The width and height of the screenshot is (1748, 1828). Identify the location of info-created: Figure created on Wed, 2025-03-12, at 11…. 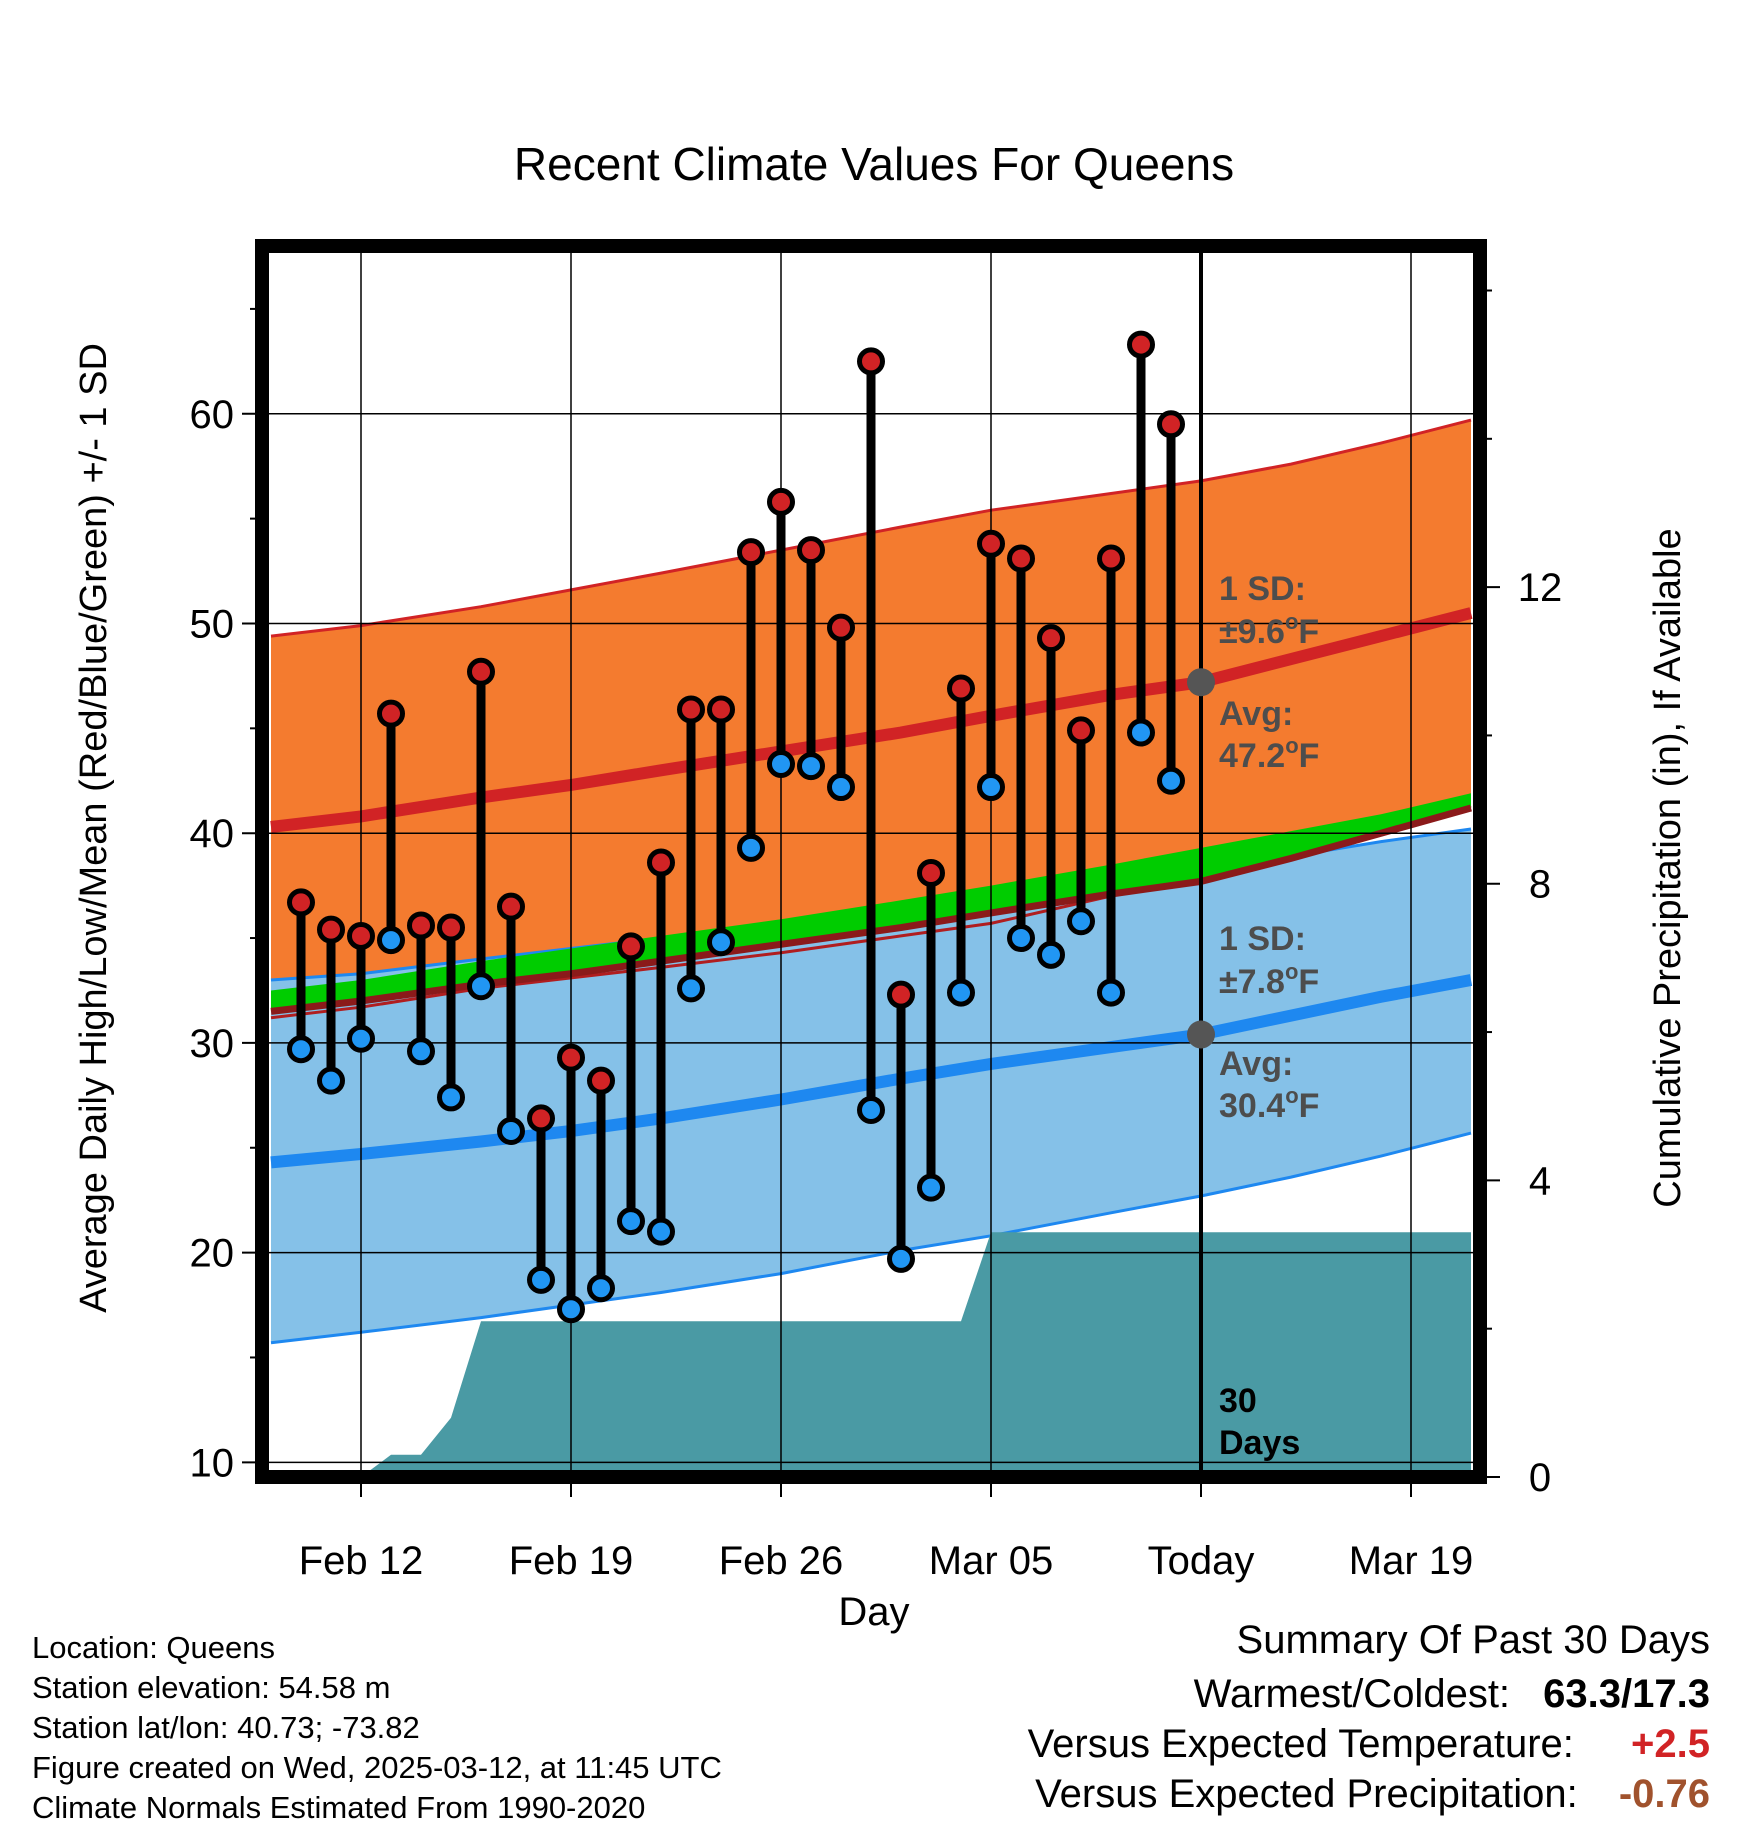
(377, 1767).